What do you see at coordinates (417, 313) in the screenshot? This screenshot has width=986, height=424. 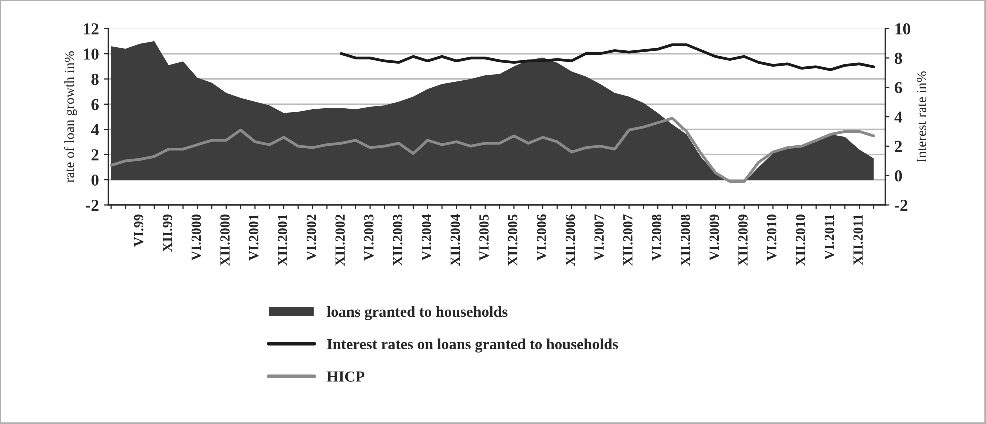 I see `legend-label: loans granted to households` at bounding box center [417, 313].